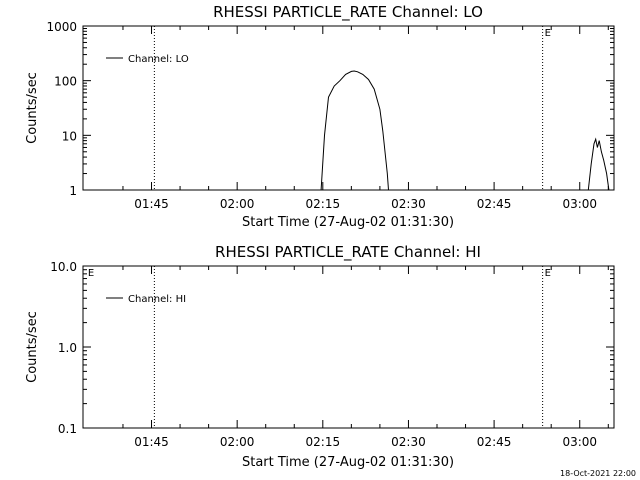 This screenshot has height=480, width=640. What do you see at coordinates (32, 347) in the screenshot?
I see `y-axis-label-hi: Counts/sec` at bounding box center [32, 347].